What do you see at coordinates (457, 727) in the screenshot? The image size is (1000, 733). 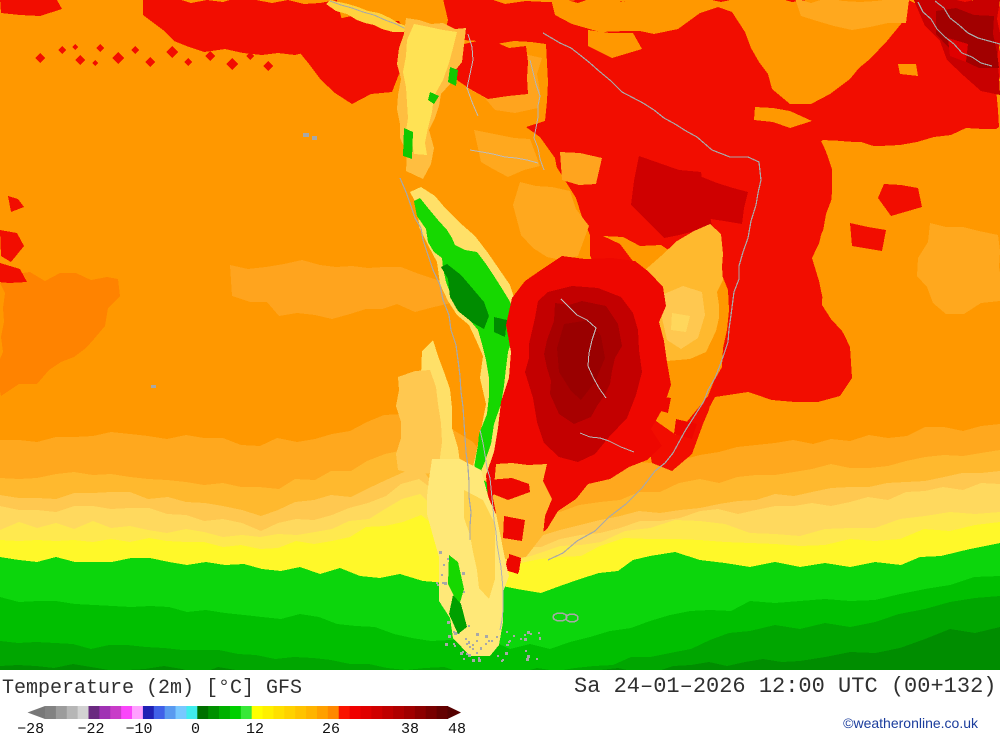 I see `svg-text: 48` at bounding box center [457, 727].